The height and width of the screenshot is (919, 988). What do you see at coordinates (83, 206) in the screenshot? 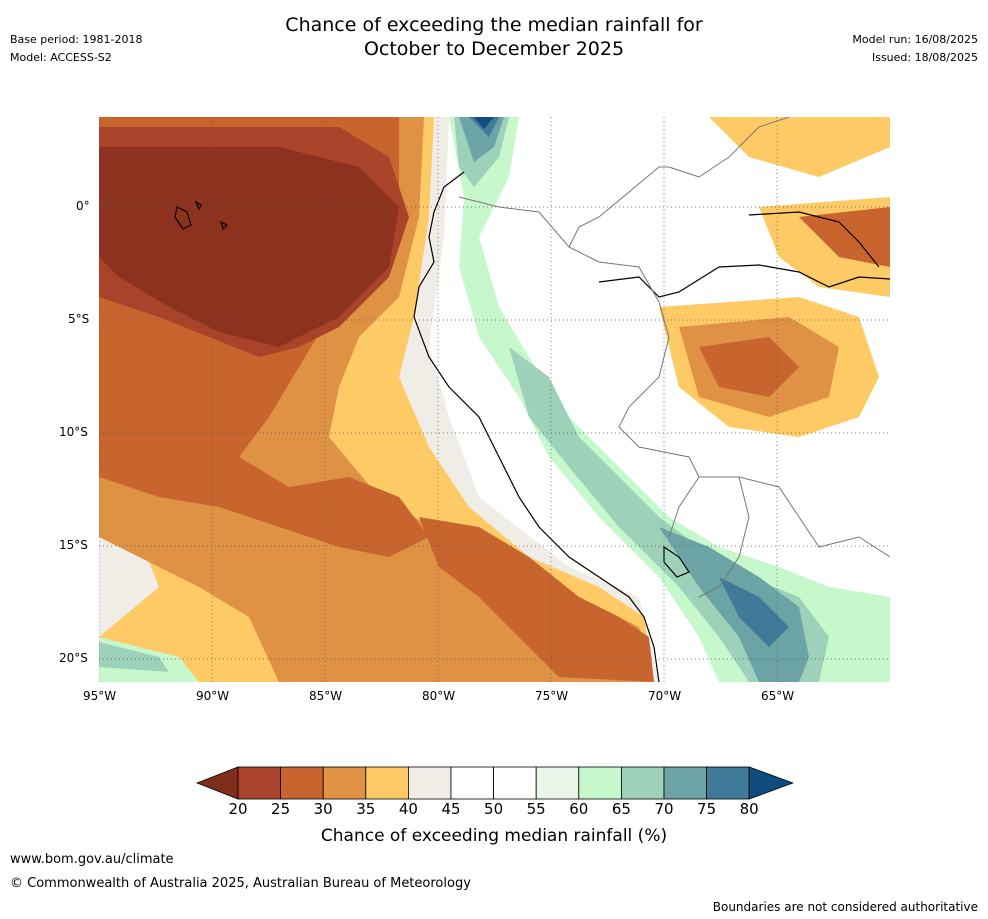
I see `lat-label-0: 0°` at bounding box center [83, 206].